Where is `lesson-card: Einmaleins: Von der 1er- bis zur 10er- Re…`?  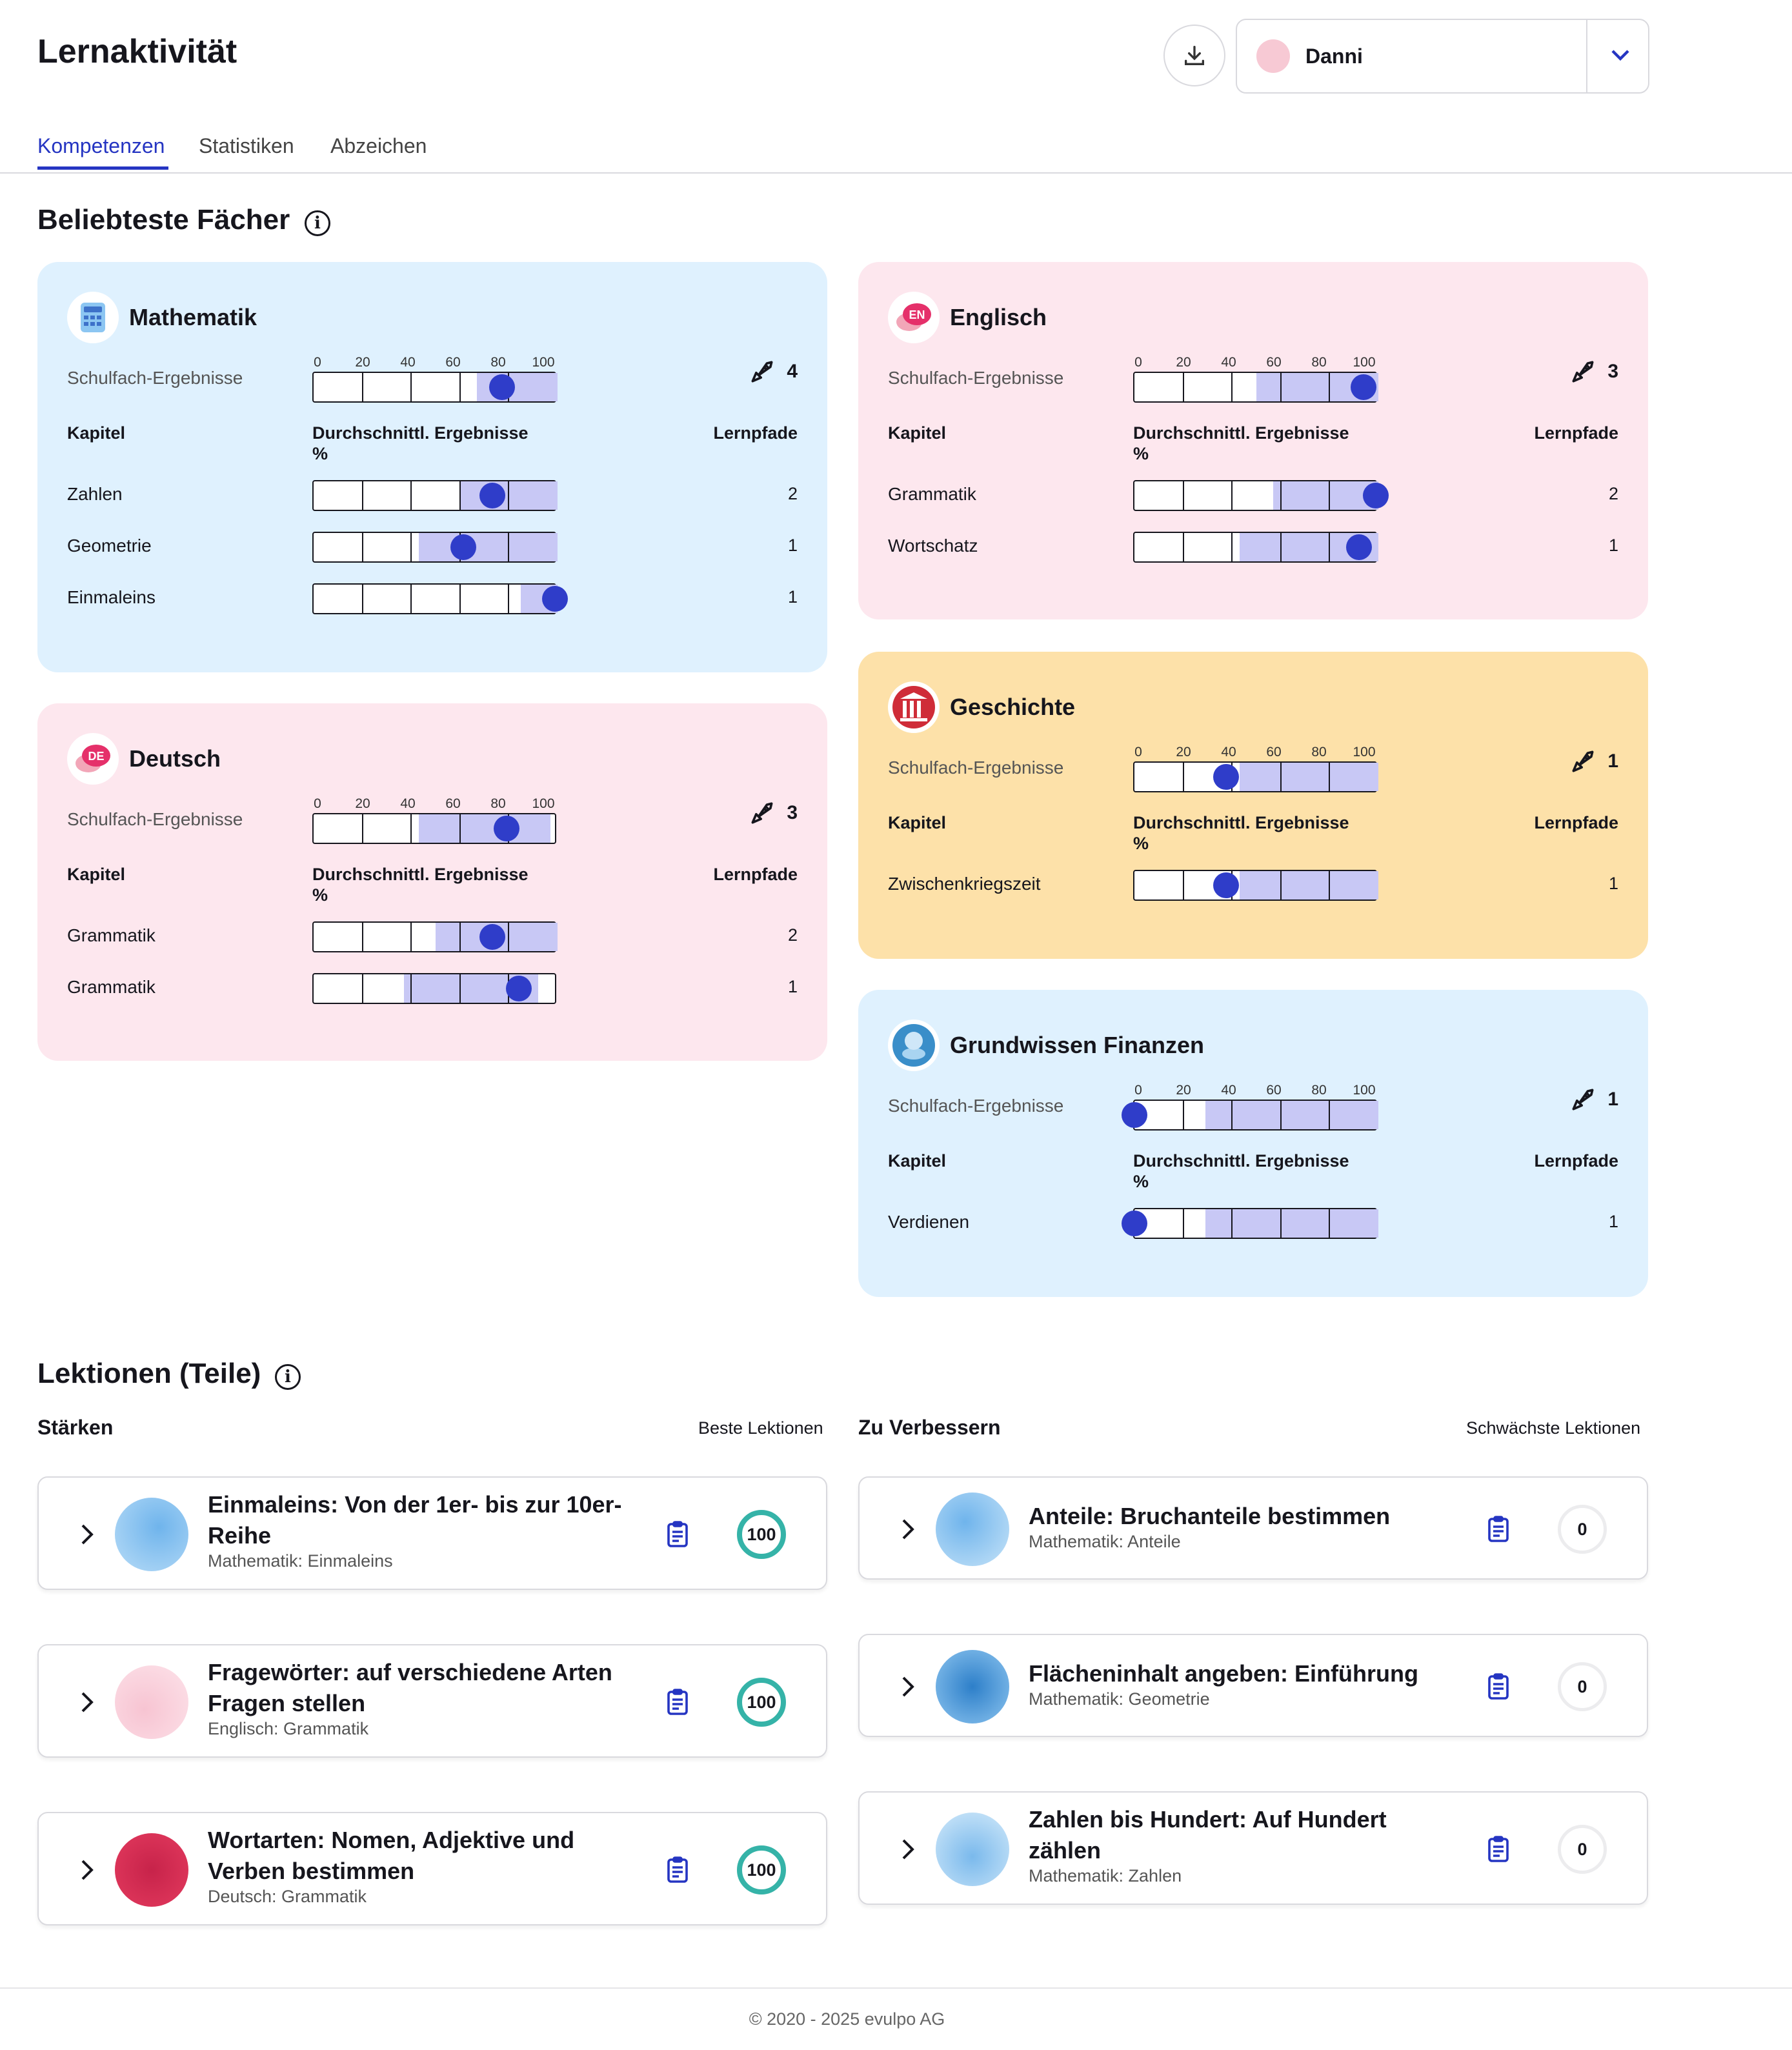 lesson-card: Einmaleins: Von der 1er- bis zur 10er- Re… is located at coordinates (432, 1533).